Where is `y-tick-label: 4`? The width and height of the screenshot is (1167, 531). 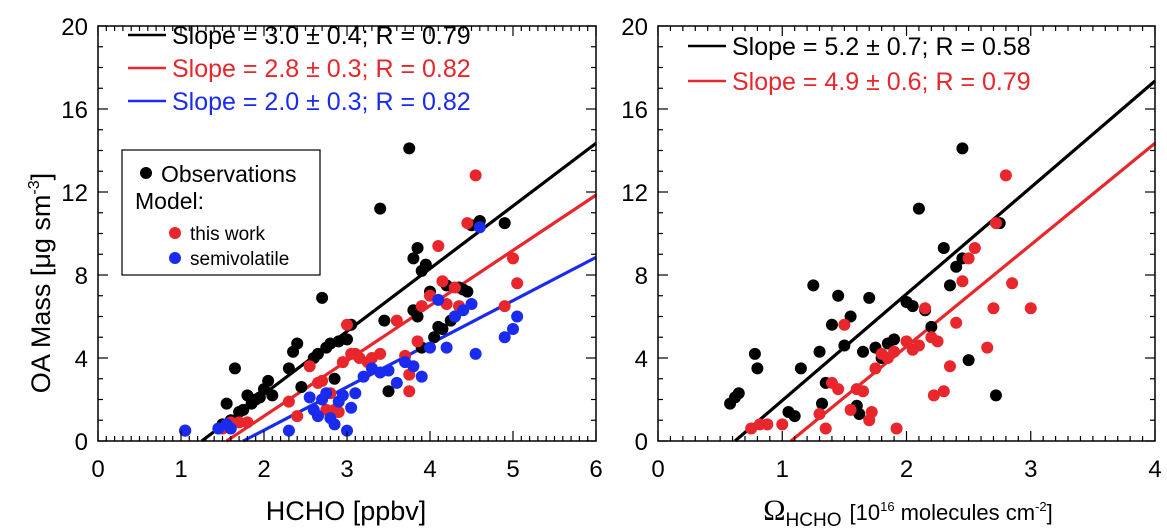
y-tick-label: 4 is located at coordinates (81, 359).